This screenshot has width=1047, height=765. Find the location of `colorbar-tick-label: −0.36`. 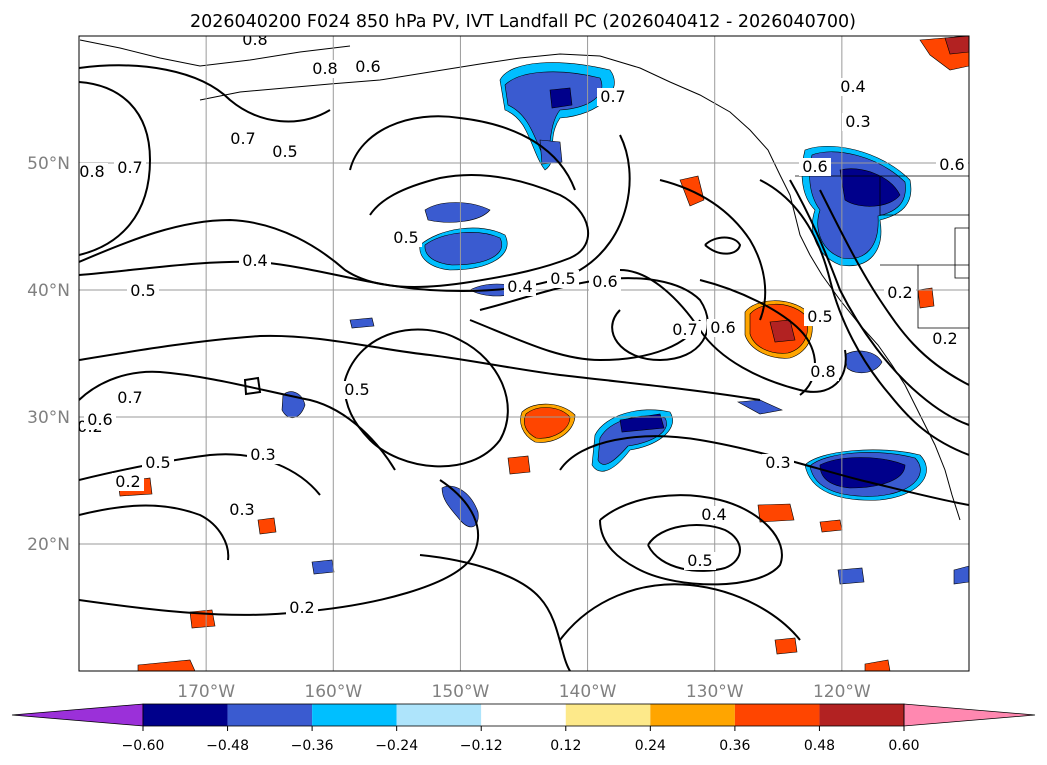

colorbar-tick-label: −0.36 is located at coordinates (312, 746).